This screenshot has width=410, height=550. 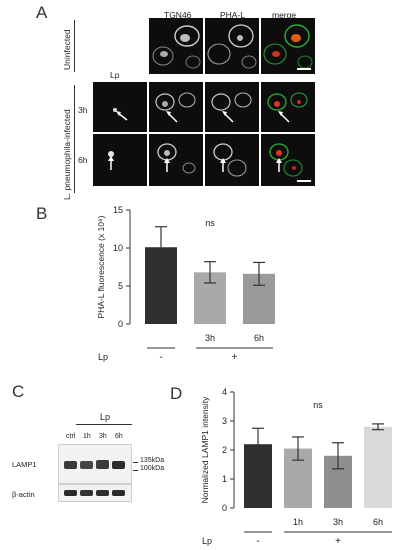 What do you see at coordinates (120, 286) in the screenshot?
I see `y-tick-label: 5` at bounding box center [120, 286].